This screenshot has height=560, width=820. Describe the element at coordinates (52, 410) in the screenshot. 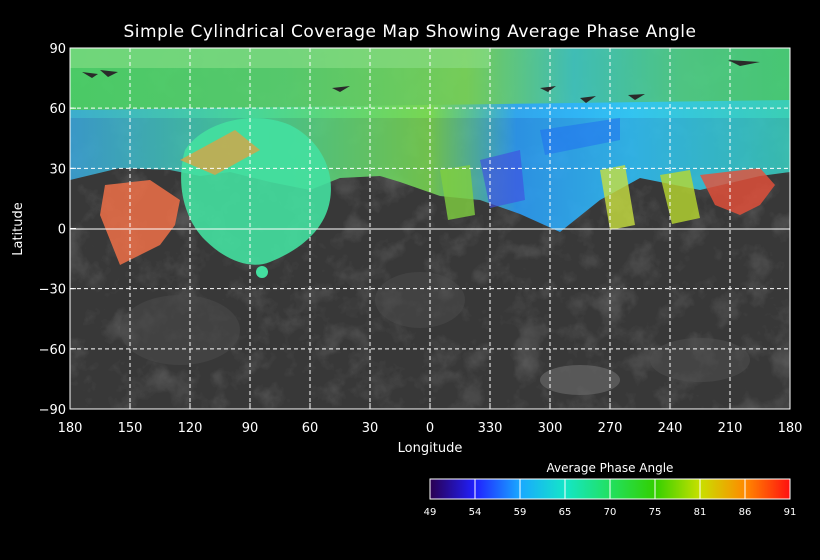

I see `latitude-tick-label: −90` at that location.